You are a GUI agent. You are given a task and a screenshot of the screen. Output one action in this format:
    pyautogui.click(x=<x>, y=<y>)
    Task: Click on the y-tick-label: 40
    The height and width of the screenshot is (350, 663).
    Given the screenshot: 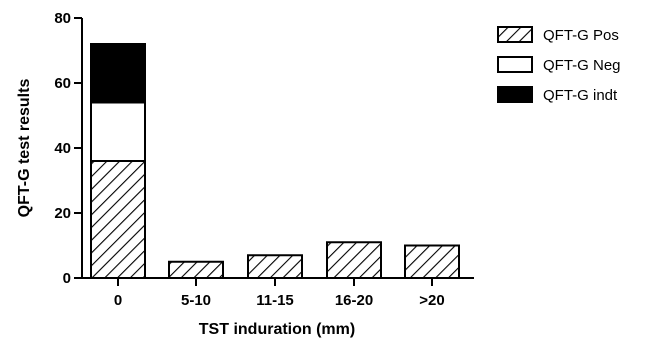 What is the action you would take?
    pyautogui.click(x=62, y=148)
    